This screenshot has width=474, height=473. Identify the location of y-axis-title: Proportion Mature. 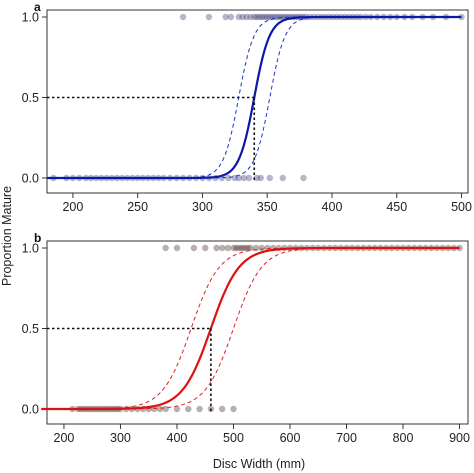
(7, 236).